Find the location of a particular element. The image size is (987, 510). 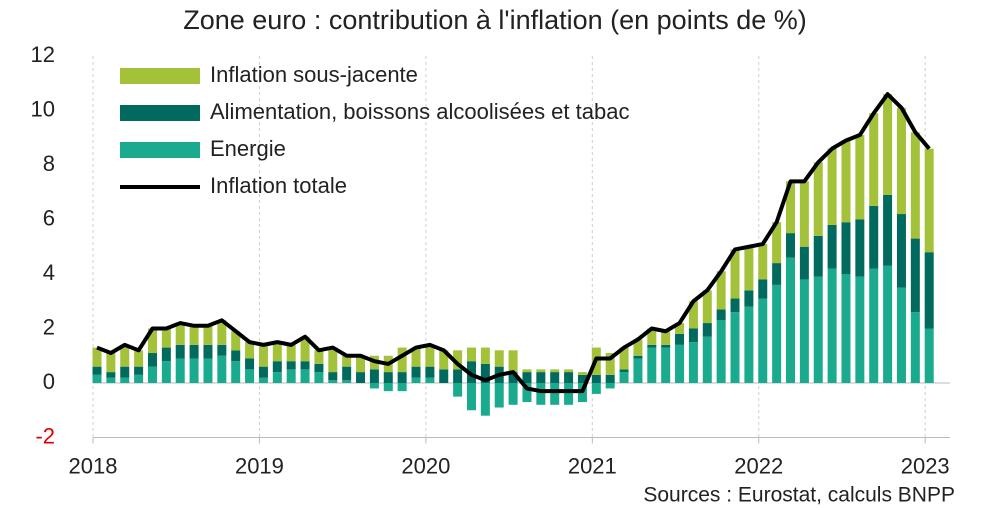

legend-label: Energie is located at coordinates (248, 148).